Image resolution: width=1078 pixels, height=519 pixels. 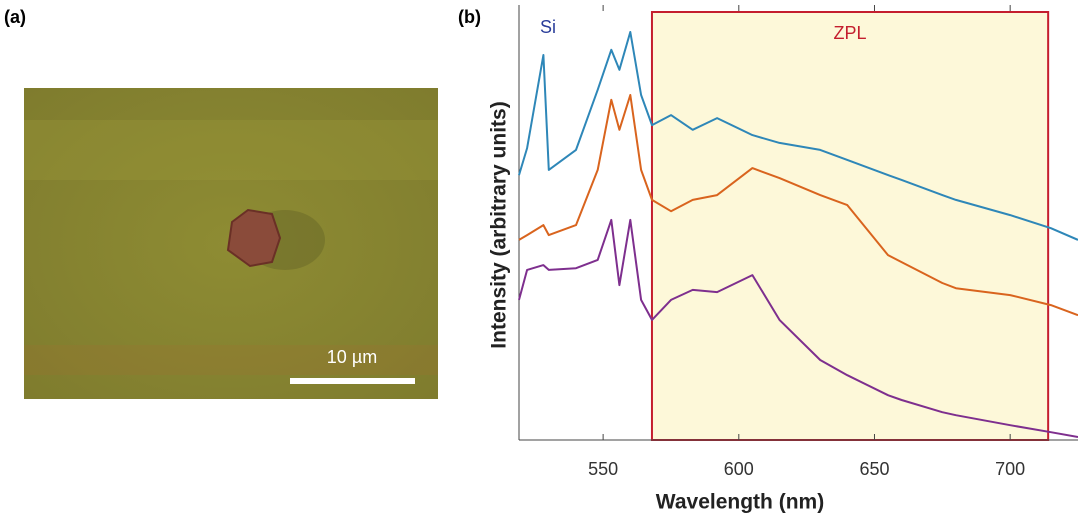 What do you see at coordinates (15, 17) in the screenshot?
I see `panel-label: (a)` at bounding box center [15, 17].